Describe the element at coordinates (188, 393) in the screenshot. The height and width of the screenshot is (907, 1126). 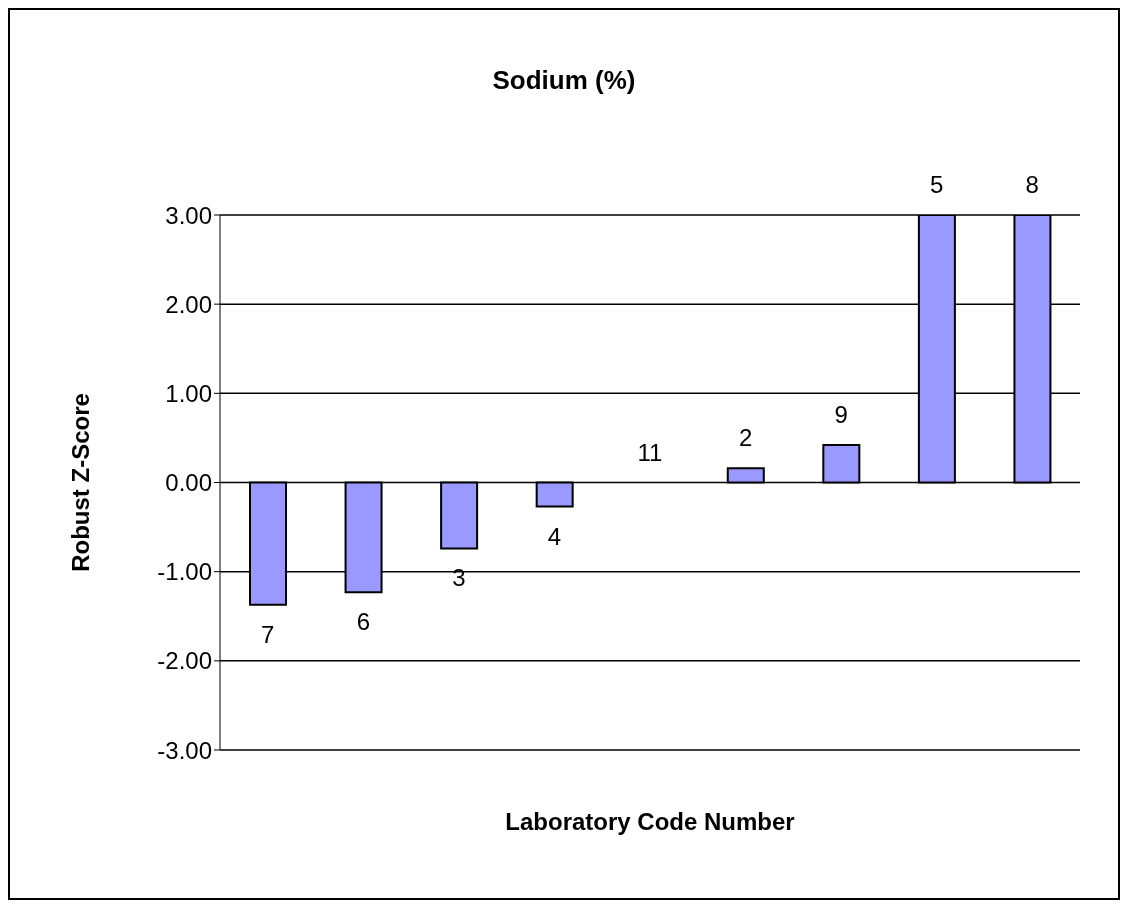
I see `y-tick-label: 1.00` at that location.